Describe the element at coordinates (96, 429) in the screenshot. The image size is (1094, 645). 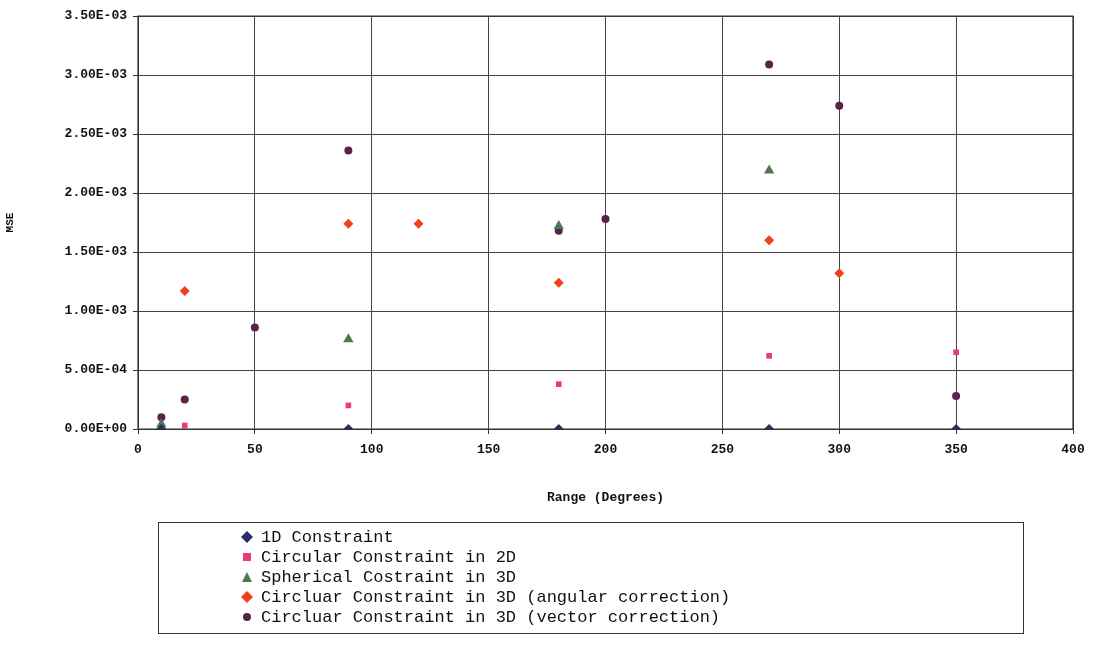
I see `y-tick-label: 0.00E+00` at that location.